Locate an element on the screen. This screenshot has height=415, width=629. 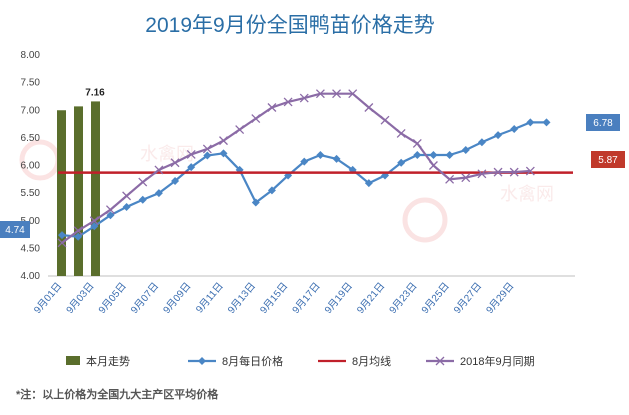
footnote: *注：以上价格为全国九大主产区平均价格 is located at coordinates (117, 394).